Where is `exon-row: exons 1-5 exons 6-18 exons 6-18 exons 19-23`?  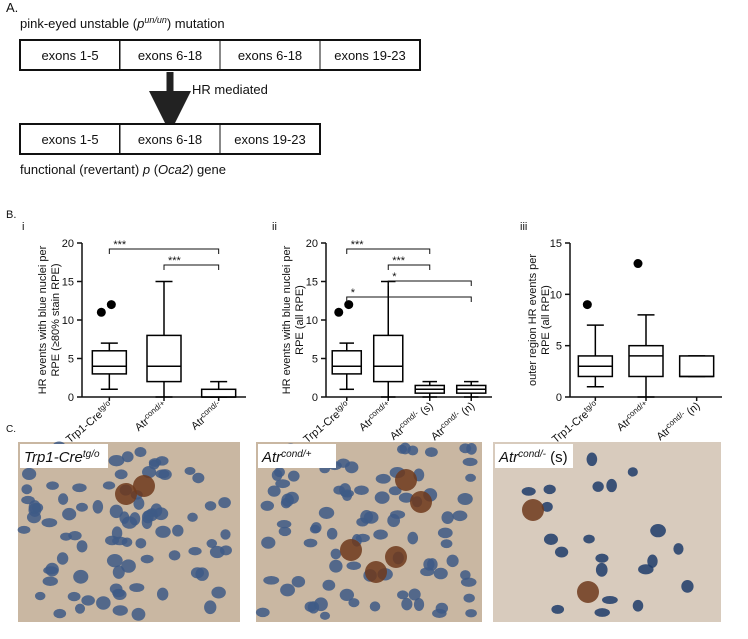 exon-row: exons 1-5 exons 6-18 exons 6-18 exons 19-23 is located at coordinates (220, 55).